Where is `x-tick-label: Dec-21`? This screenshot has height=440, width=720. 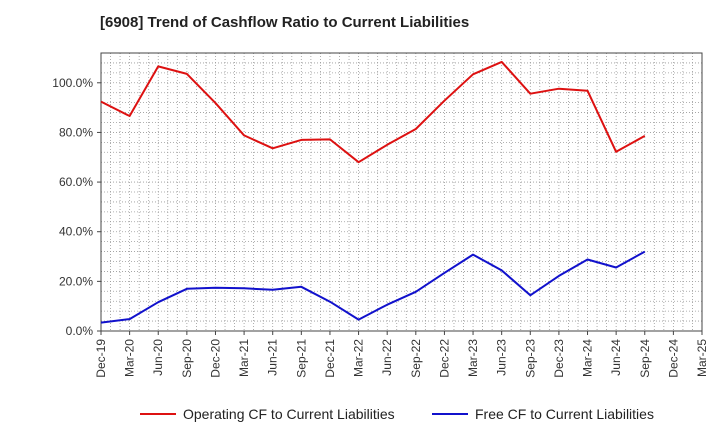 x-tick-label: Dec-21 is located at coordinates (330, 358).